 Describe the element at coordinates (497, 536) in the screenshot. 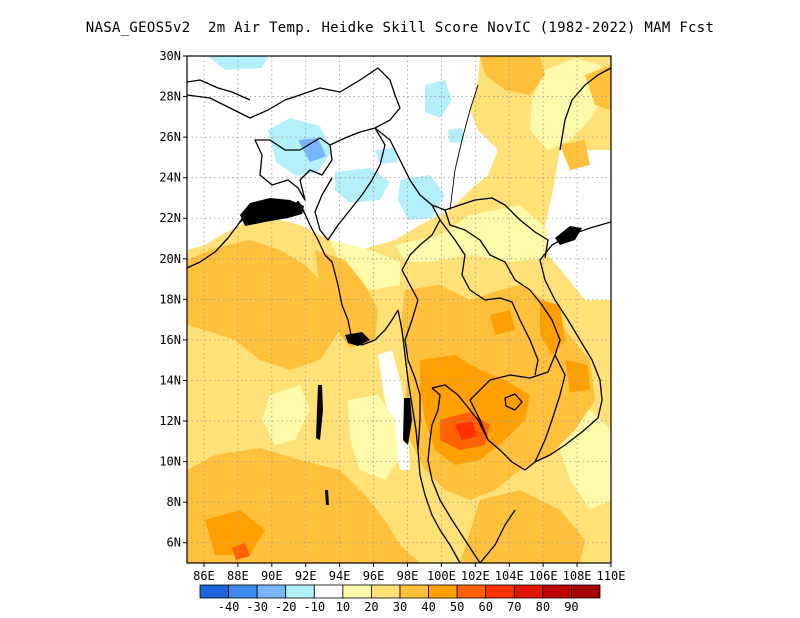

I see `coastline-malay-upper` at that location.